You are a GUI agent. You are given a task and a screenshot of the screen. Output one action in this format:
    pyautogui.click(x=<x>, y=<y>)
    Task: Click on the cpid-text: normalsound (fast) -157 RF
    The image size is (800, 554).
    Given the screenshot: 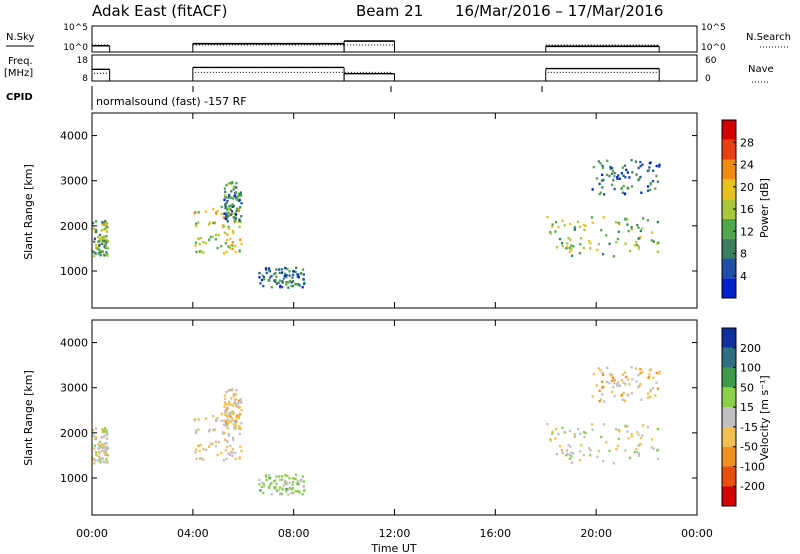 What is the action you would take?
    pyautogui.click(x=171, y=101)
    